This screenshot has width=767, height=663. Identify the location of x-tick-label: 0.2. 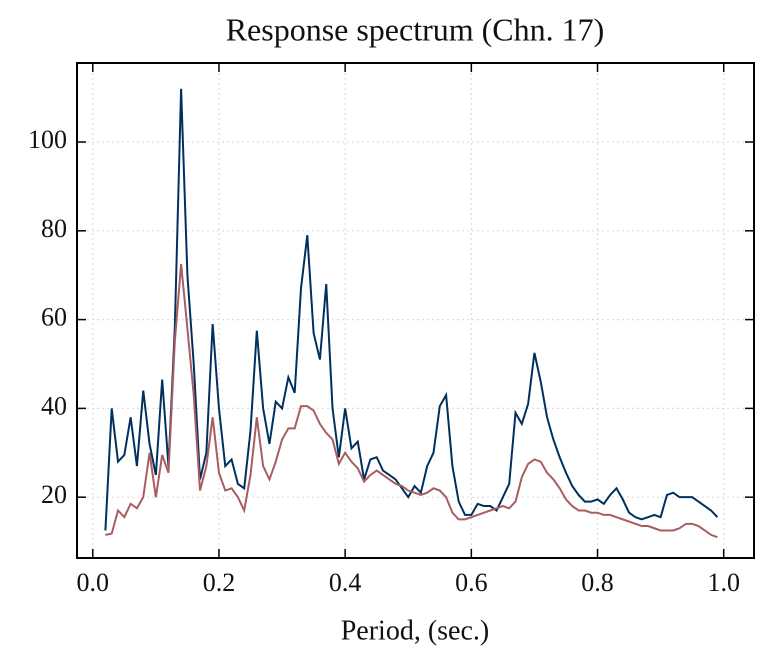
(219, 582).